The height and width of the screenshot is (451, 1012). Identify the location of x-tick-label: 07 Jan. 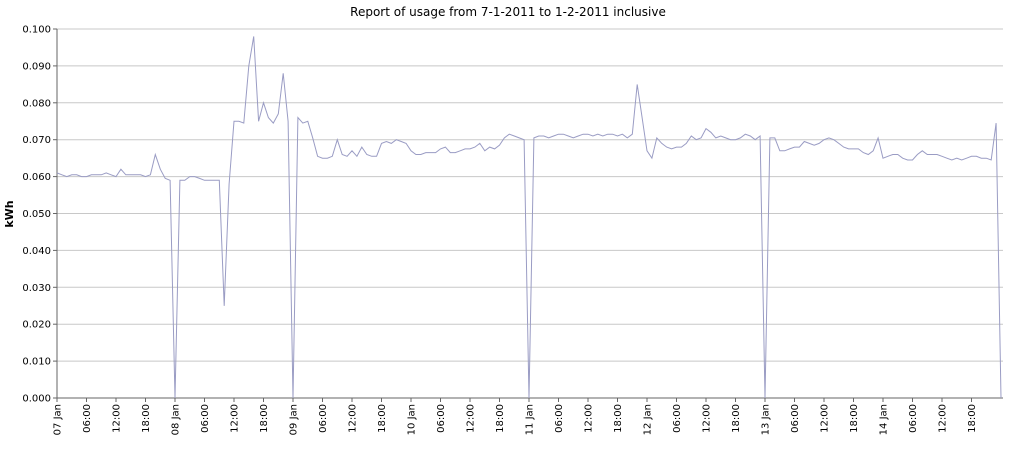
(58, 419).